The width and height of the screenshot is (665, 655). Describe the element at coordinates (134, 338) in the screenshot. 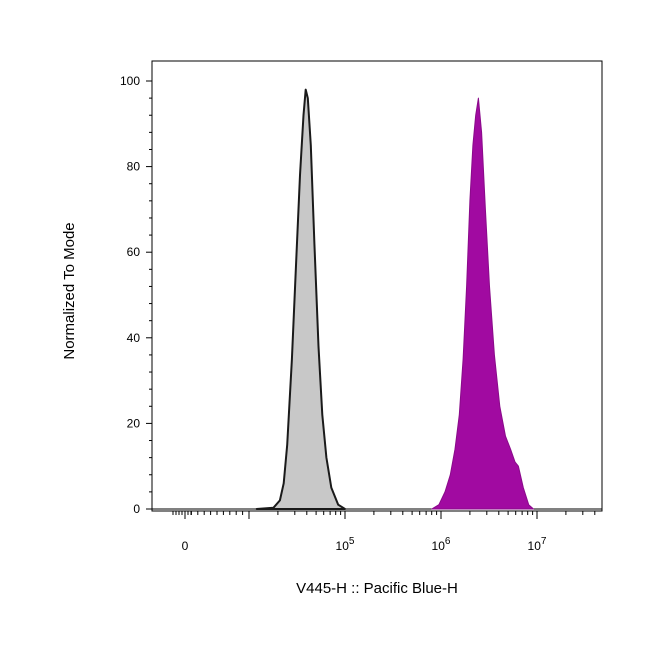

I see `y-tick-label: 40` at that location.